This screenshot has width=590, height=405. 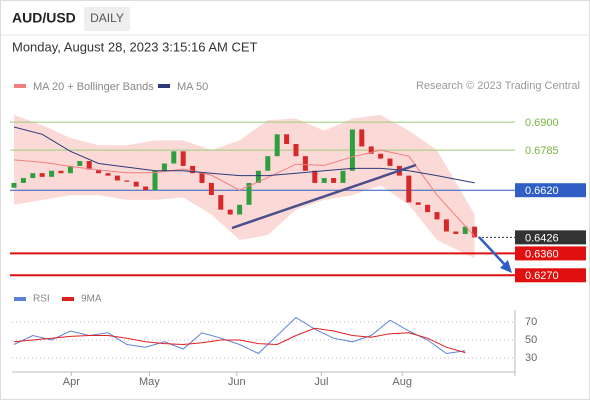 I want to click on level-label: 0.6900, so click(x=542, y=123).